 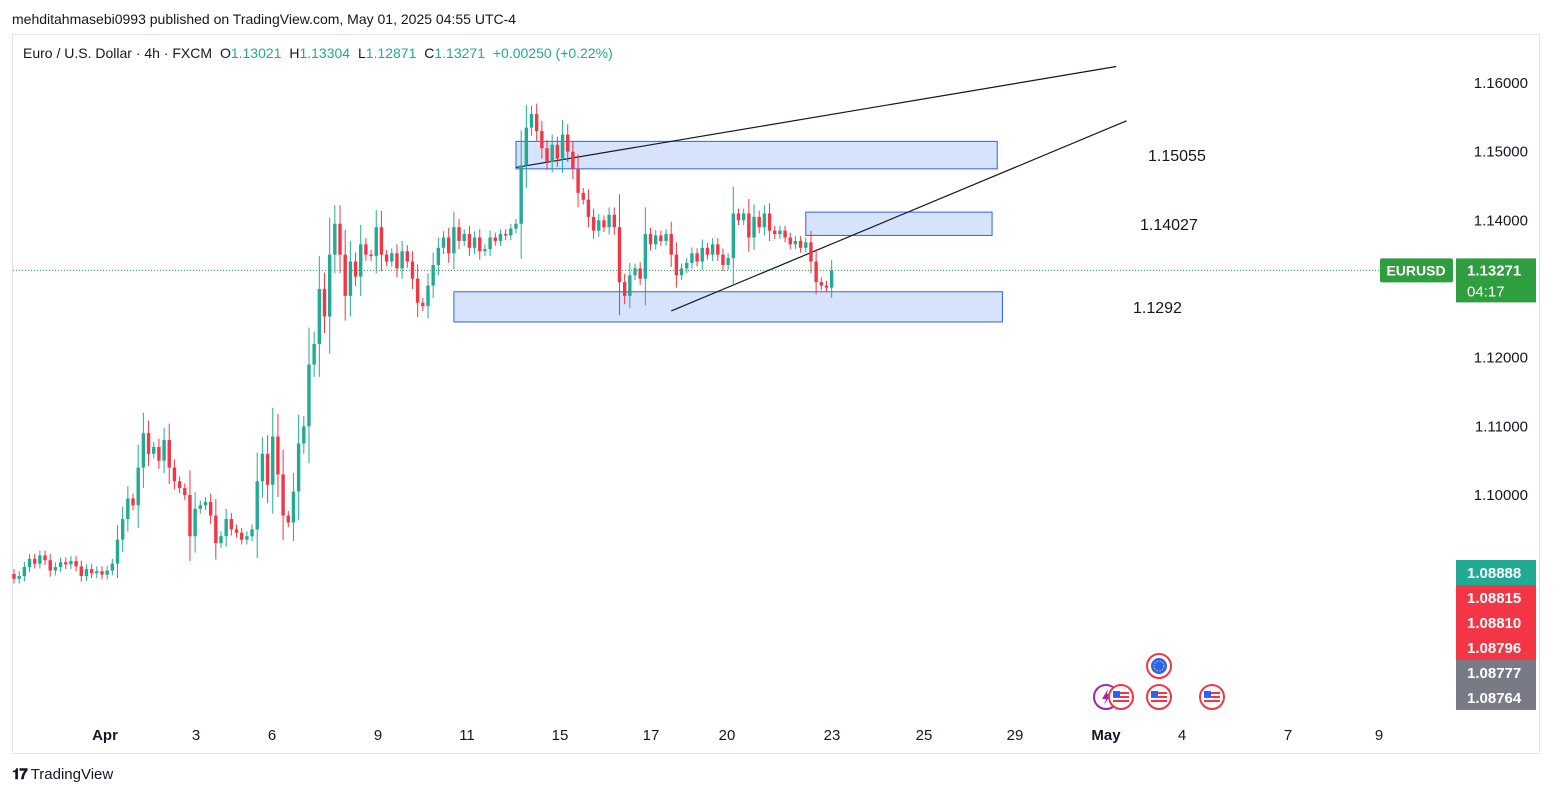 I want to click on open-label: O, so click(x=225, y=53).